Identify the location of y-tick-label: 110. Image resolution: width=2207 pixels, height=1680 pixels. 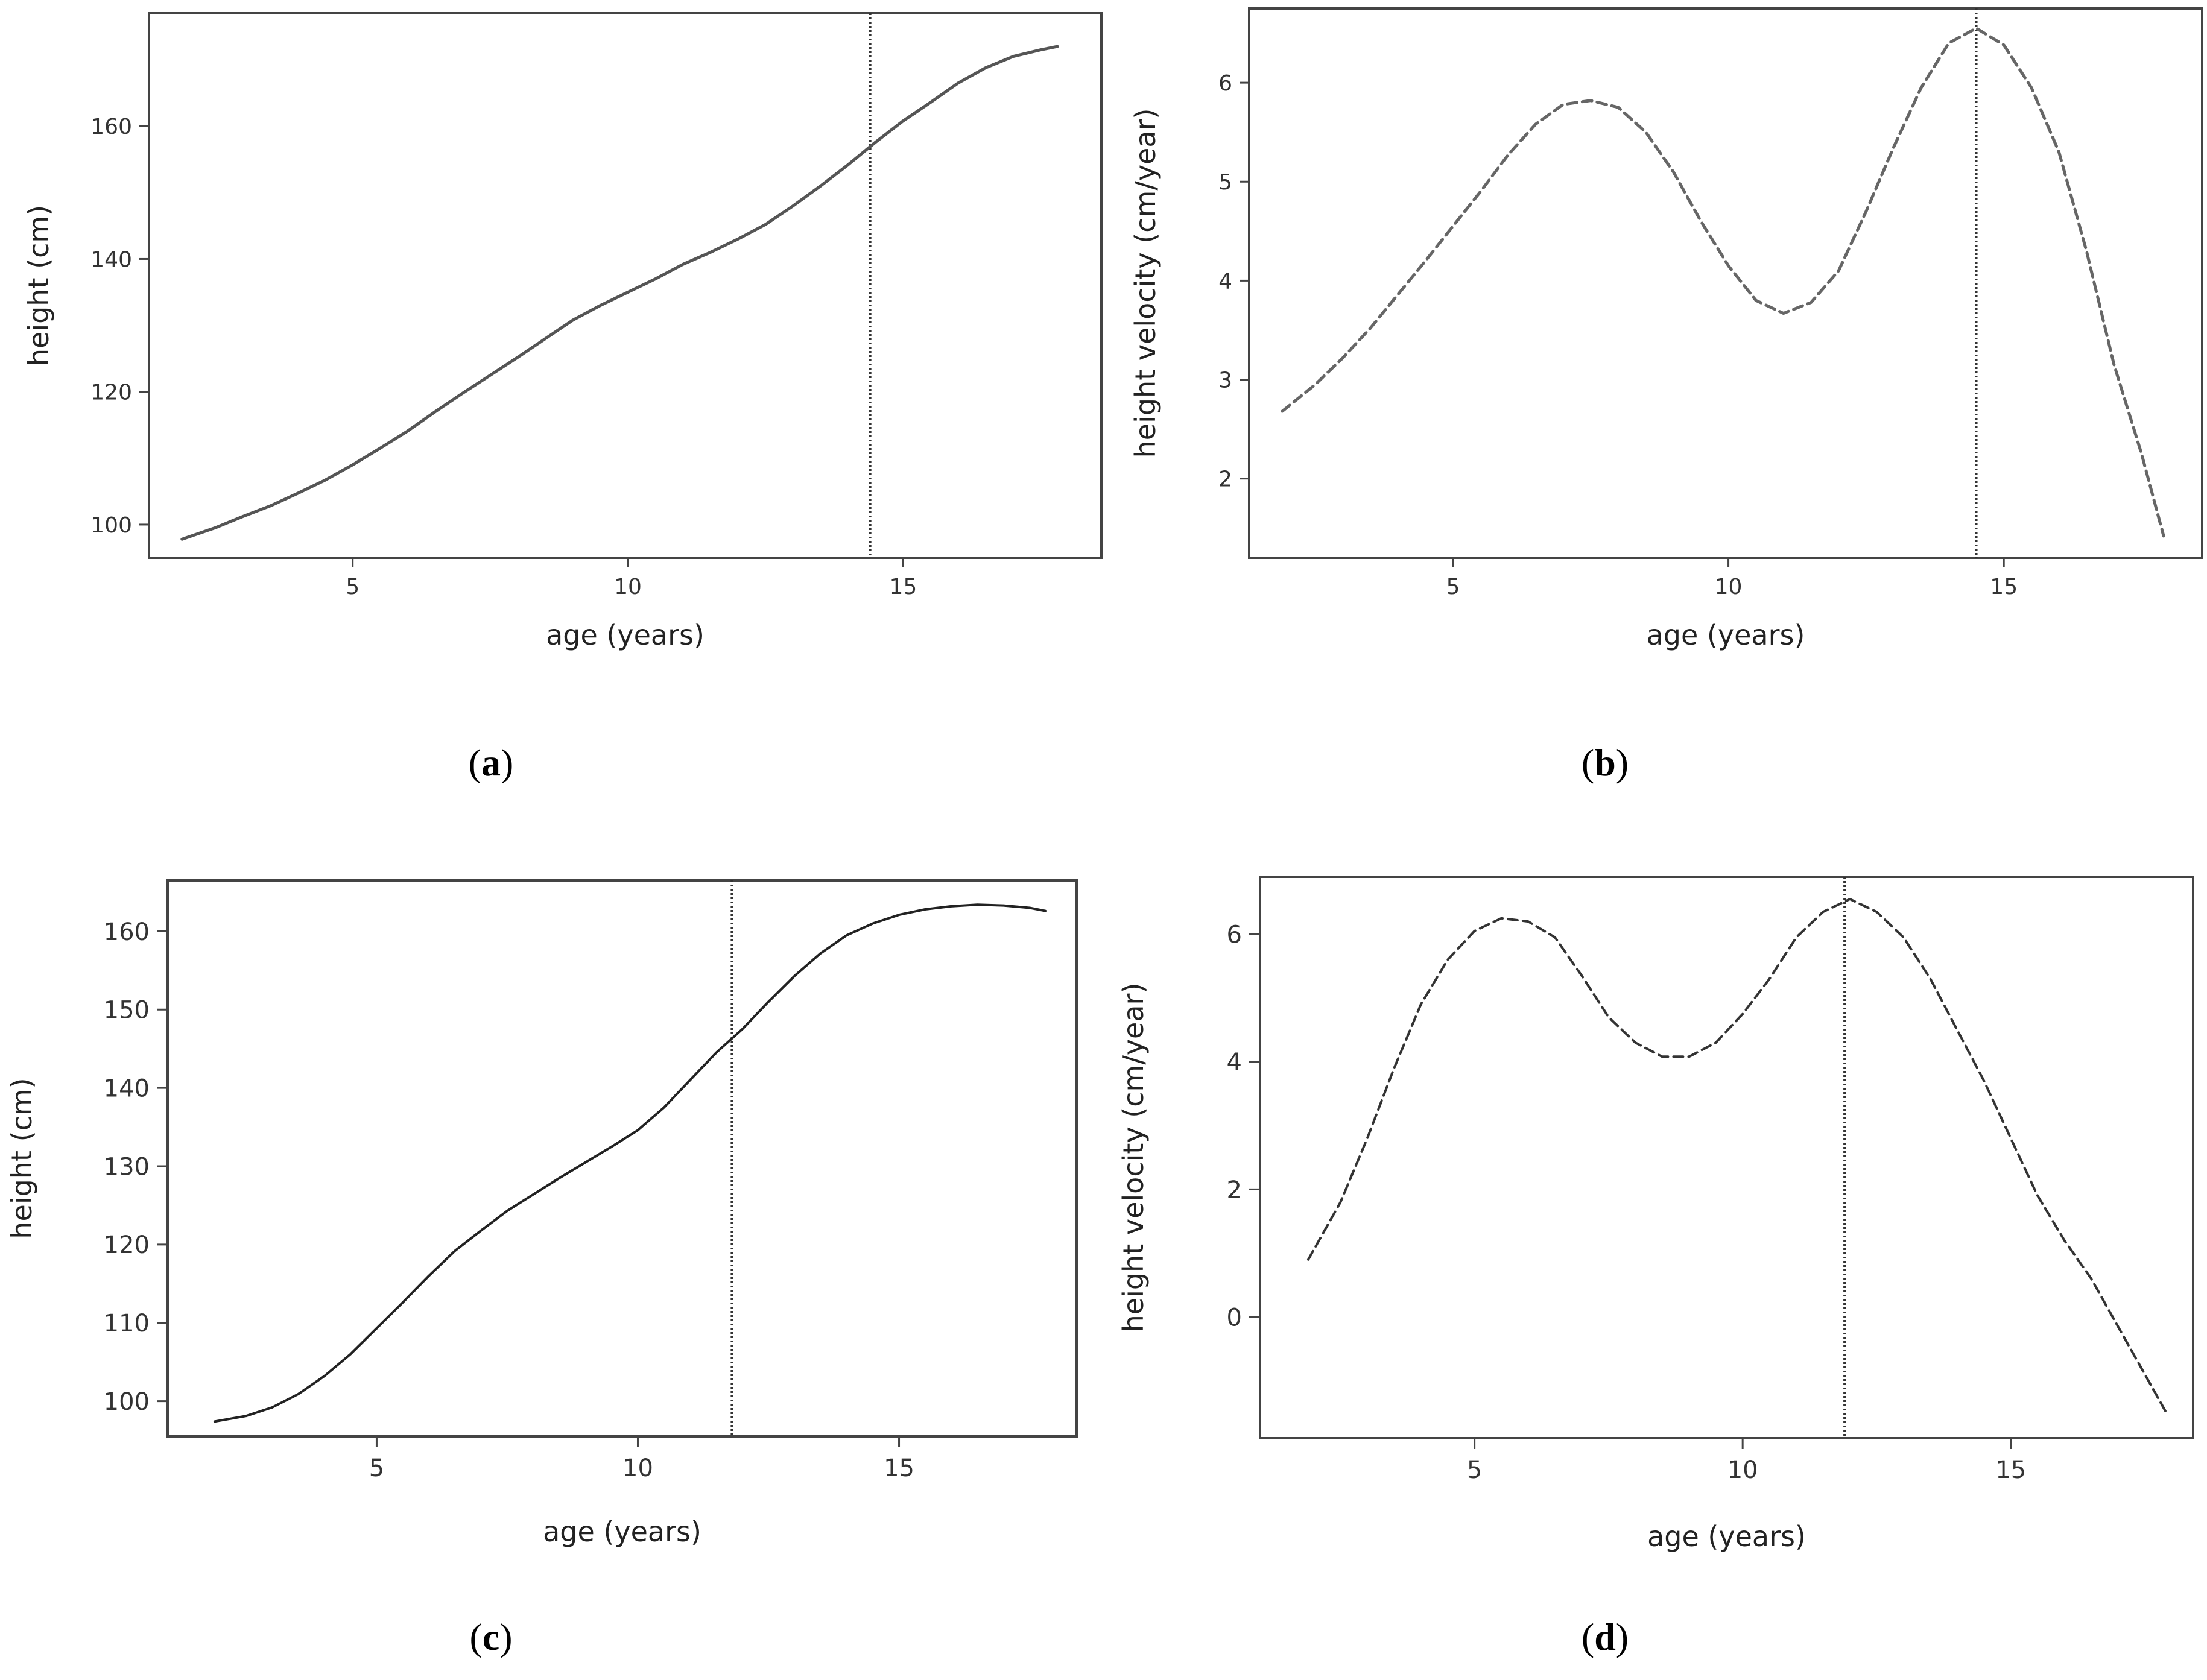
(127, 1323).